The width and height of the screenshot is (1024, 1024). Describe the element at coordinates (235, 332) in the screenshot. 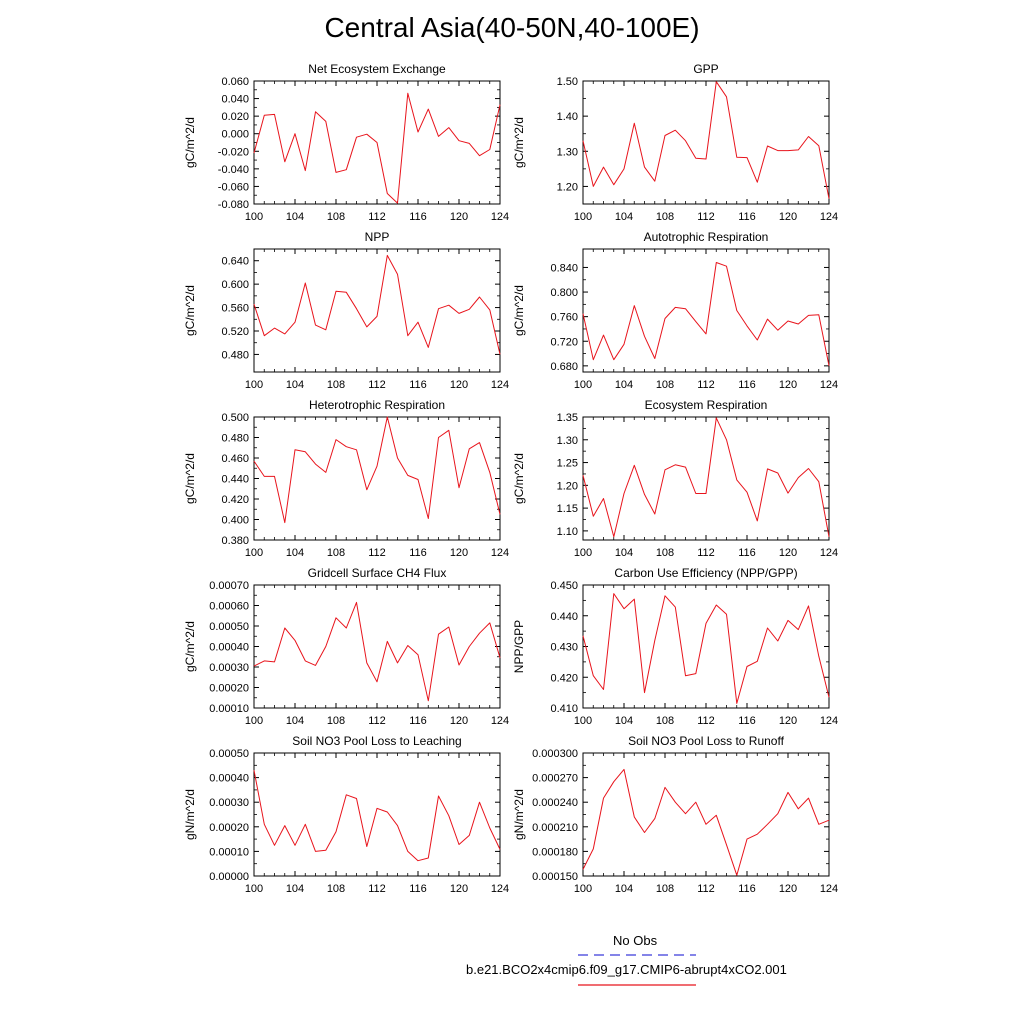

I see `y-tick-label: 0.520` at that location.